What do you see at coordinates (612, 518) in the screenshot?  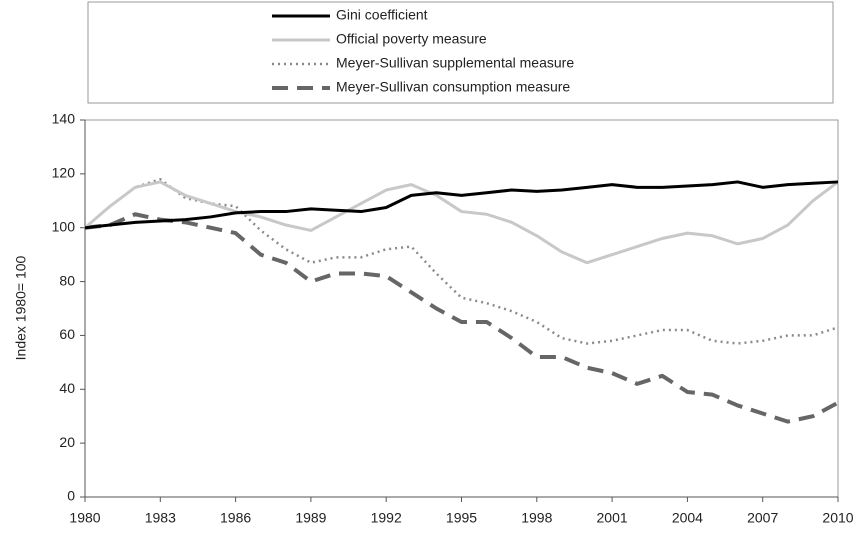 I see `x-tick-label: 2001` at bounding box center [612, 518].